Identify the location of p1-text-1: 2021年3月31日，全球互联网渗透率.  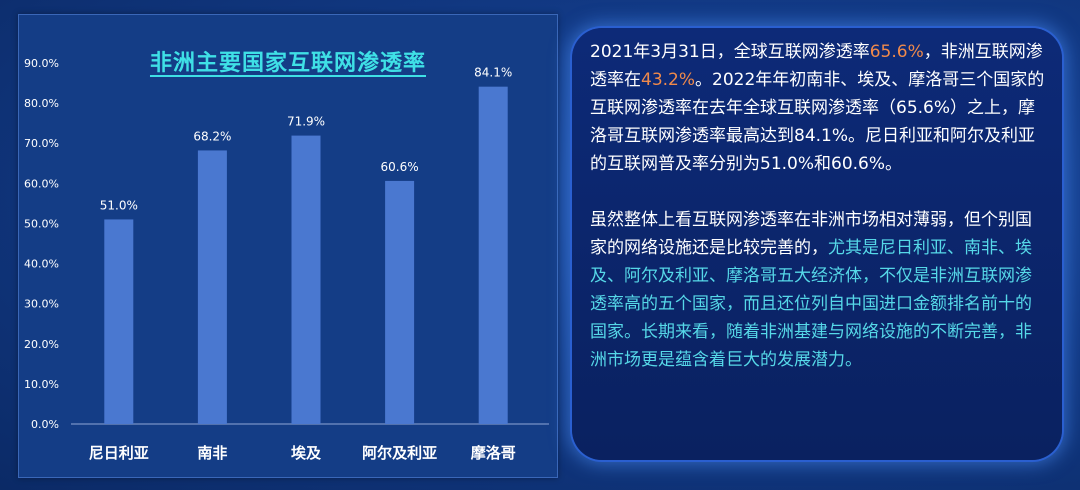
(730, 52).